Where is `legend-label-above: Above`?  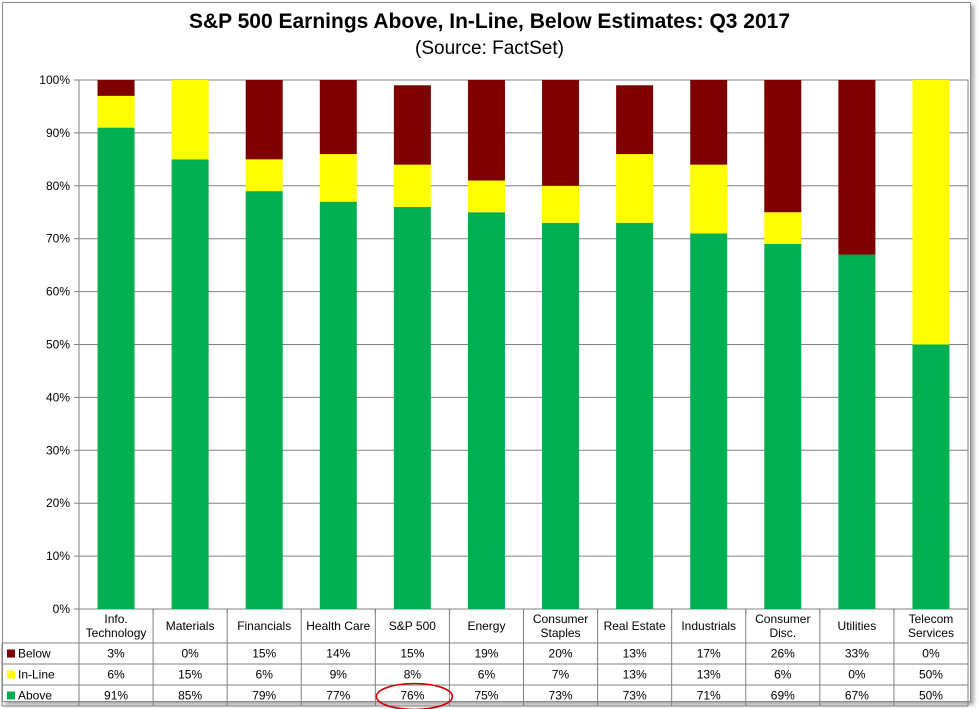
legend-label-above: Above is located at coordinates (35, 696).